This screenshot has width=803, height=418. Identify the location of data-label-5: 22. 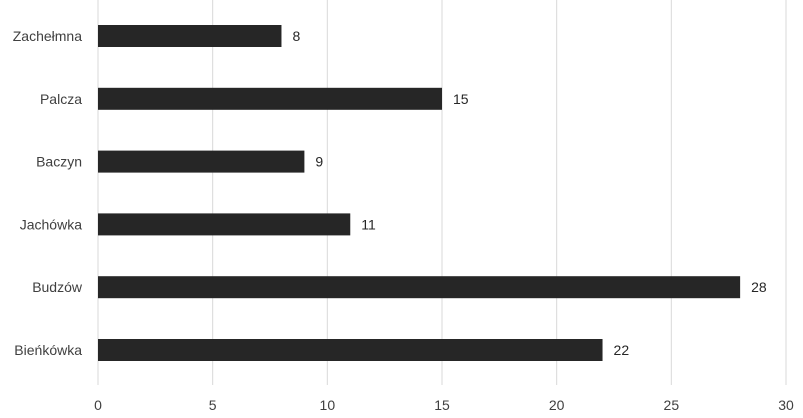
(622, 350).